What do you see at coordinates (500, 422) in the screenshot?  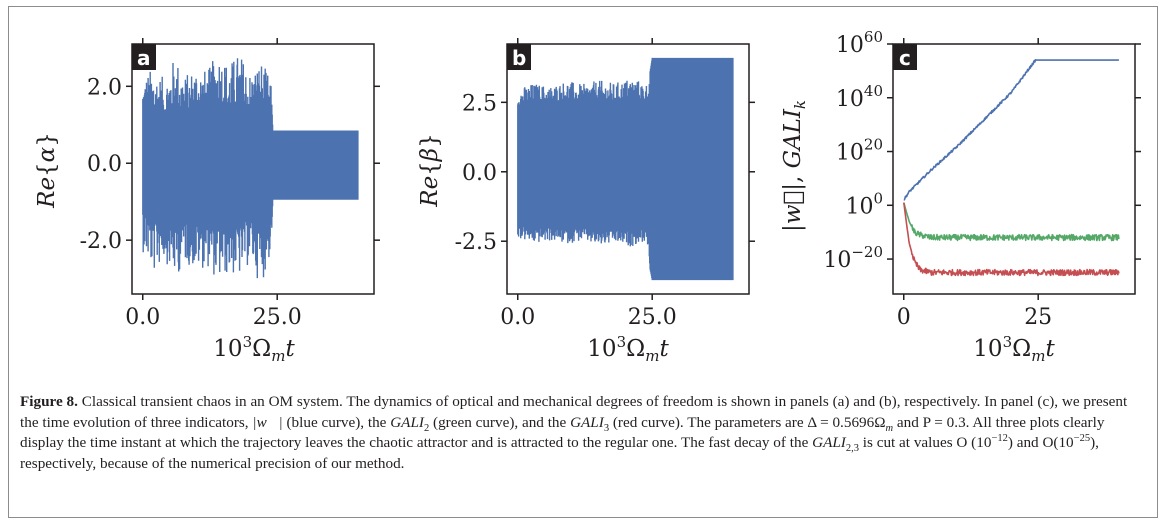 I see `caption-text-3: (green curve), and the` at bounding box center [500, 422].